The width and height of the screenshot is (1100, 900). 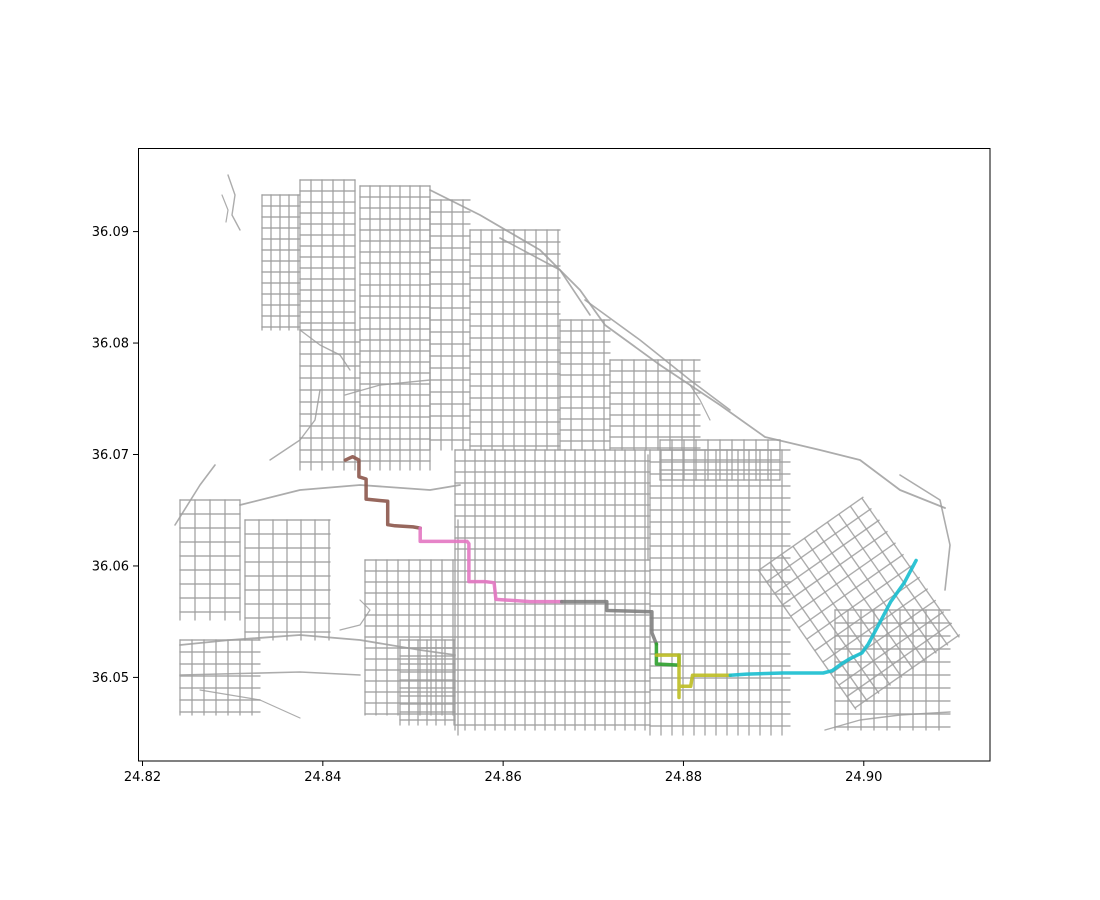 I want to click on x-tick-label: 24.84, so click(x=322, y=777).